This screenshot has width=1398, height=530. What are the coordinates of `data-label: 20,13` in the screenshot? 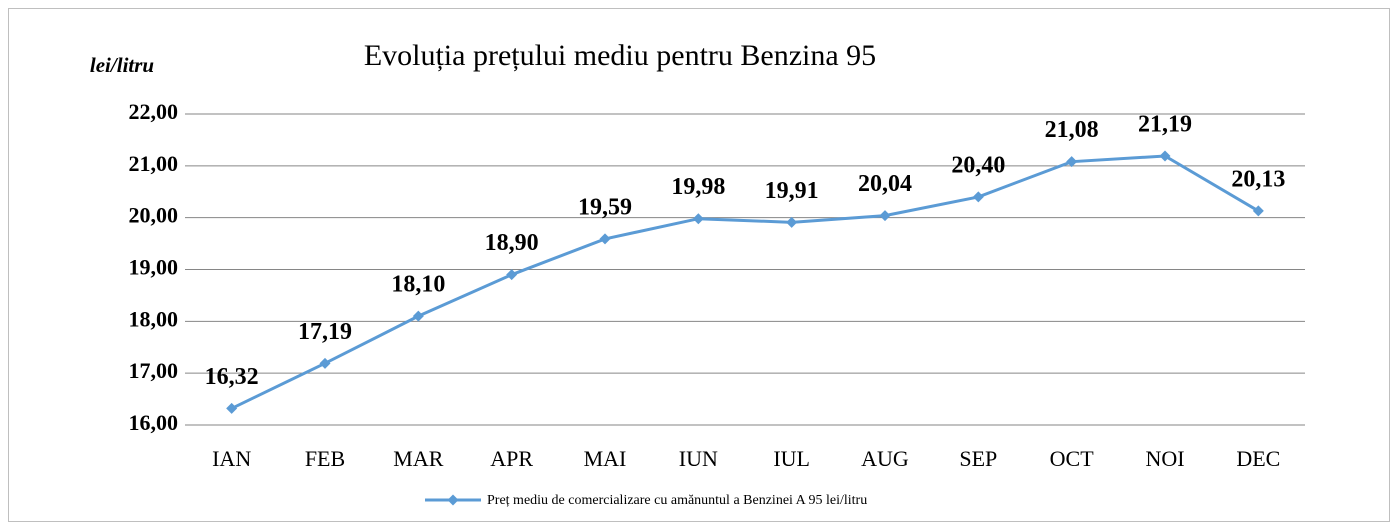 It's located at (1258, 179).